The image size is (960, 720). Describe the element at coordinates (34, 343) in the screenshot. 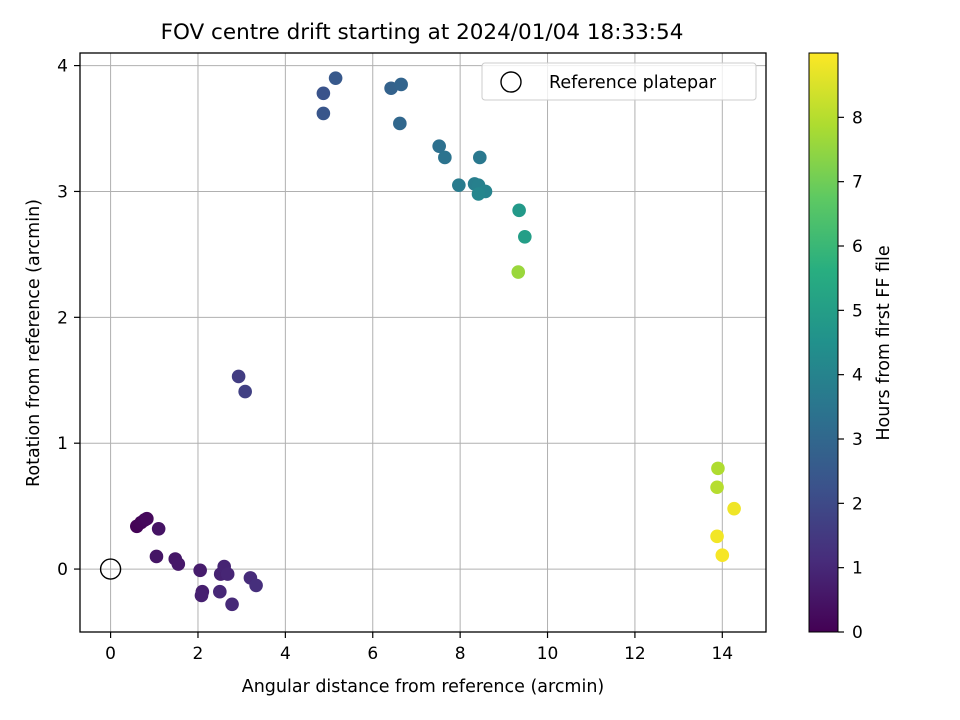

I see `y-axis-label: Rotation from reference (arcmin)` at that location.